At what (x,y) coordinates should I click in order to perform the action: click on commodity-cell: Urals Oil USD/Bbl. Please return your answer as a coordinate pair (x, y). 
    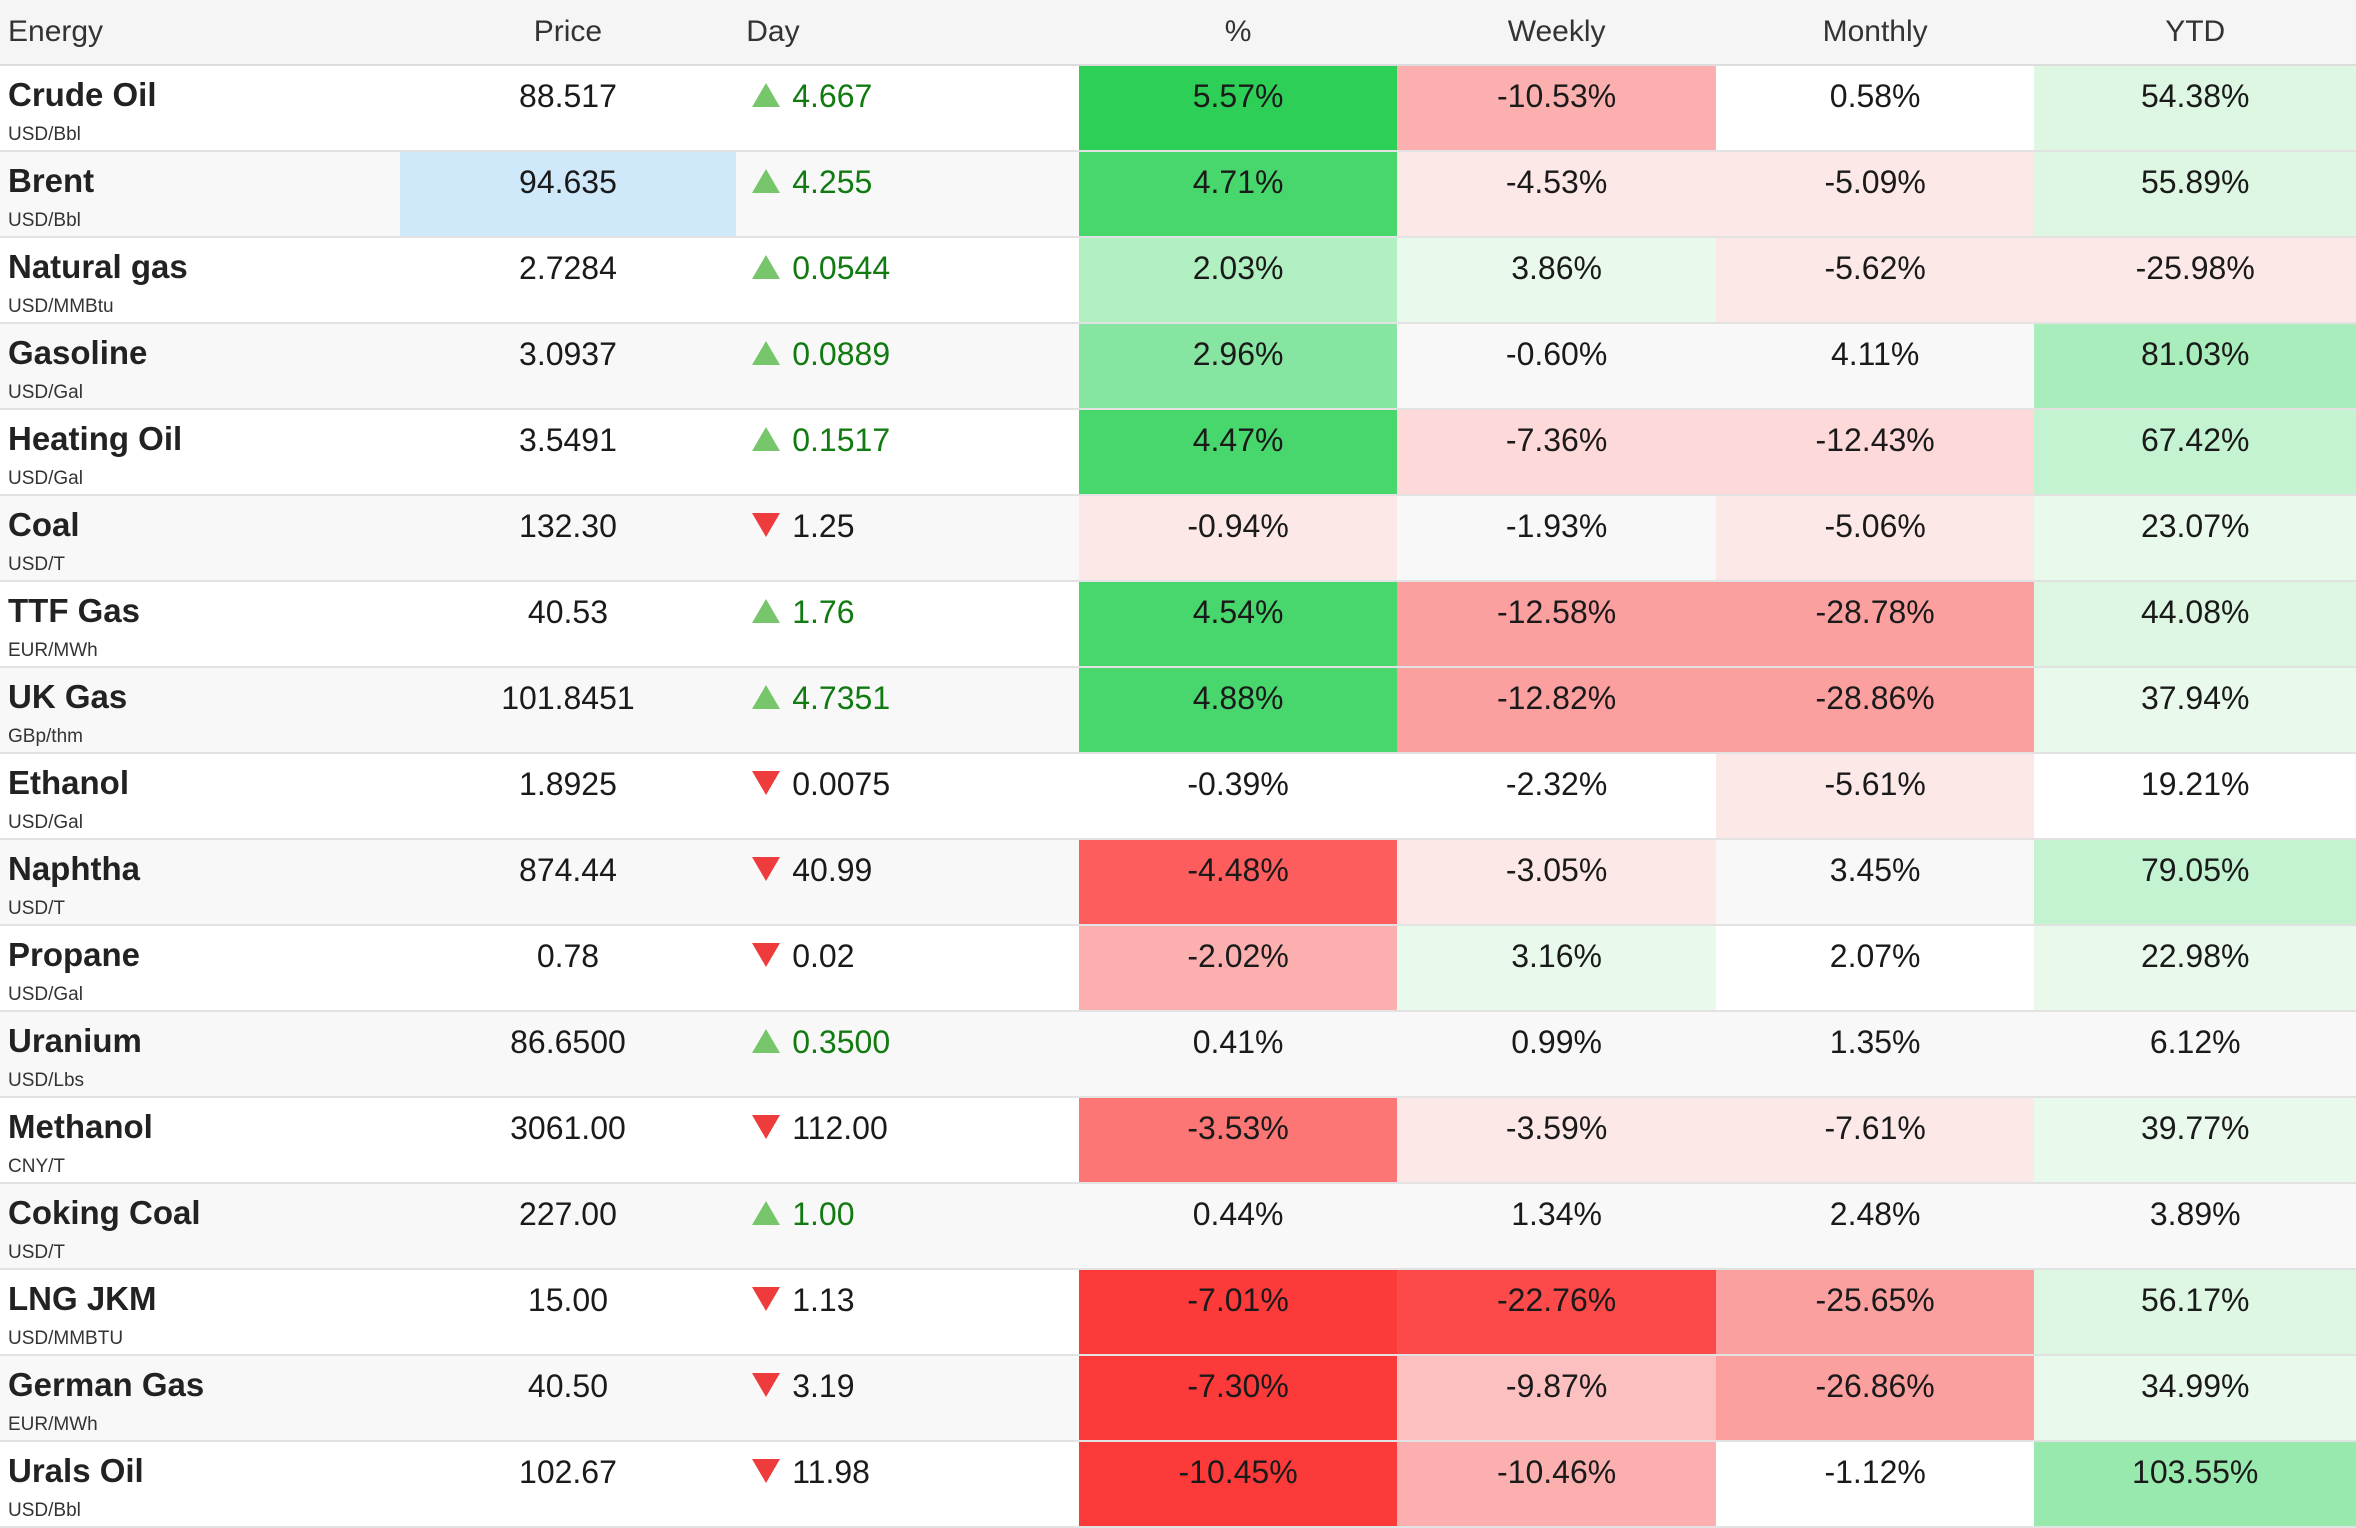
    Looking at the image, I should click on (200, 1484).